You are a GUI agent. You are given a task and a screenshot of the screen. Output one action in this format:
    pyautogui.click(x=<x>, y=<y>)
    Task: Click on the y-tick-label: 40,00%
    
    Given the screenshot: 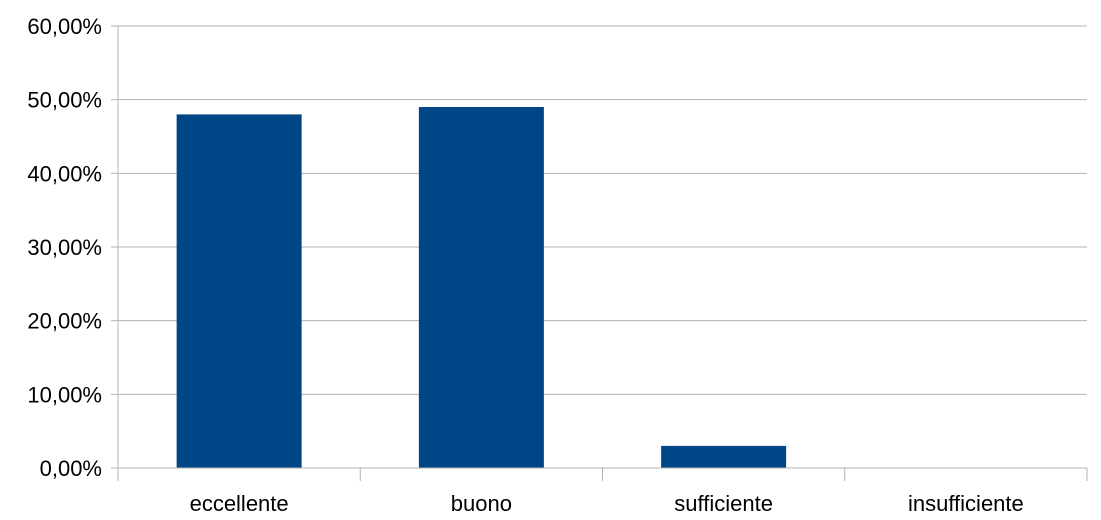 What is the action you would take?
    pyautogui.click(x=64, y=173)
    